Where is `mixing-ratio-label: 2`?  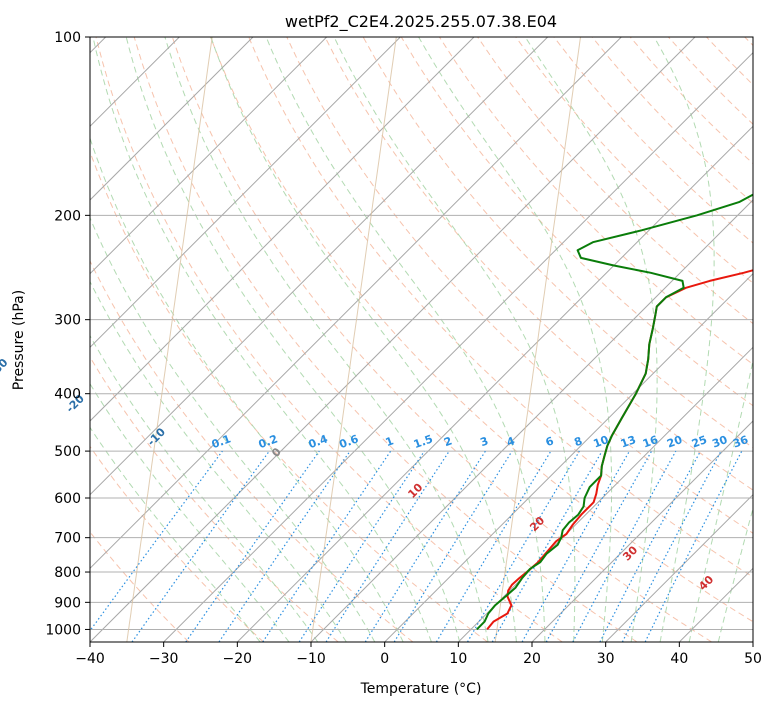 mixing-ratio-label: 2 is located at coordinates (448, 441).